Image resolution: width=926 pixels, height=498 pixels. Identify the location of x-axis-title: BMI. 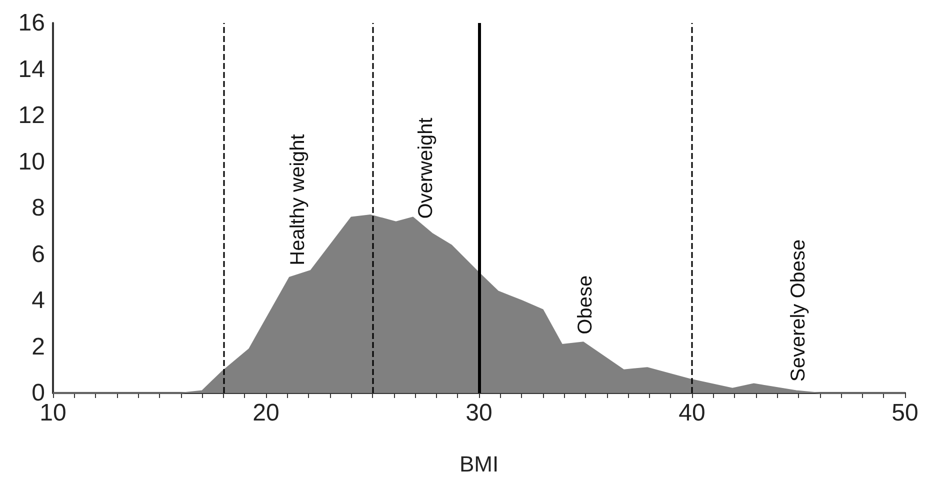
(479, 464).